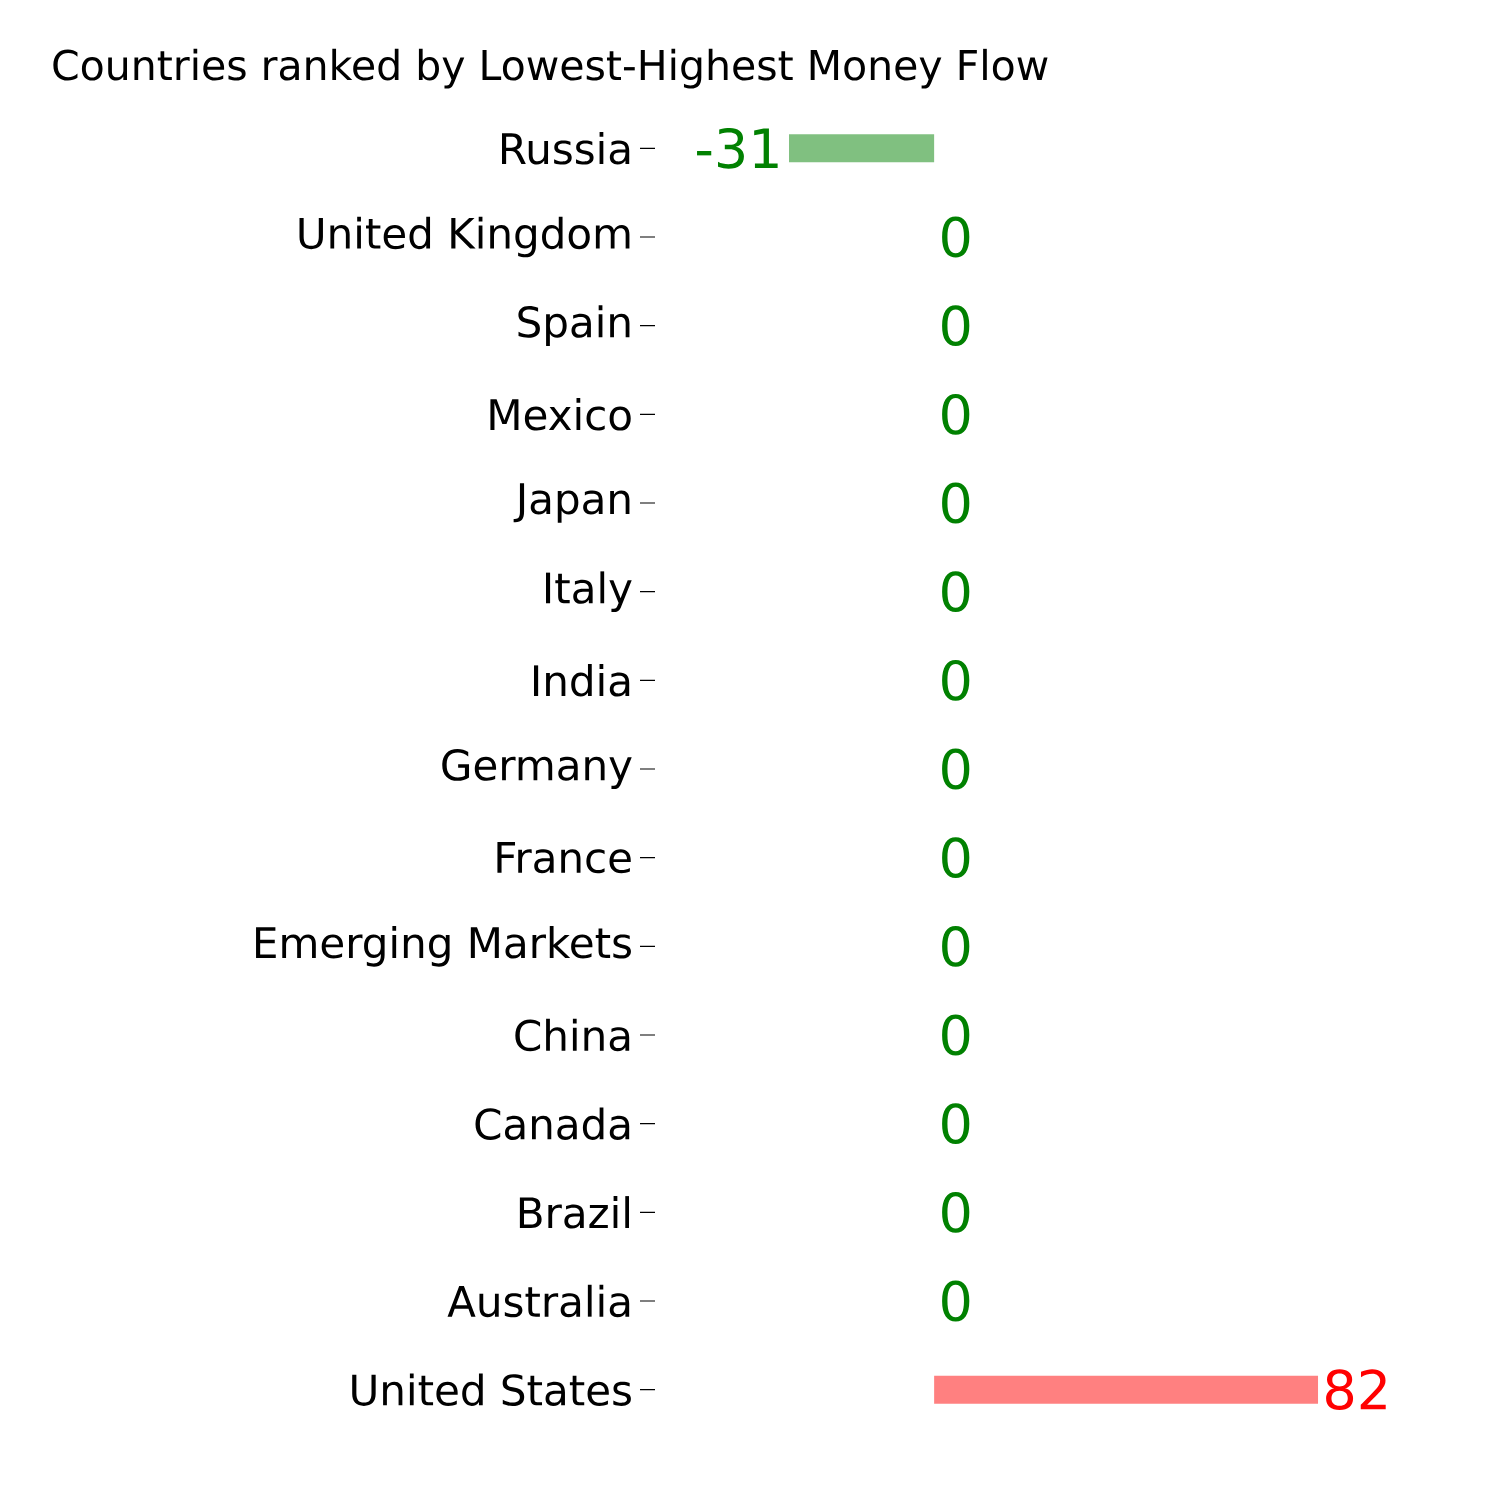 The width and height of the screenshot is (1500, 1500). Describe the element at coordinates (464, 237) in the screenshot. I see `y-tick-label: United Kingdom` at that location.